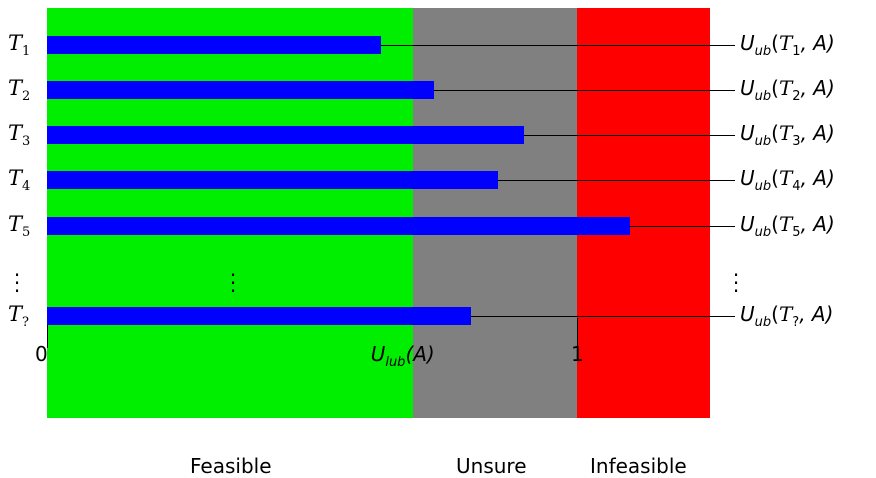 The width and height of the screenshot is (876, 478). What do you see at coordinates (796, 51) in the screenshot?
I see `bound-task-subscript: 1` at bounding box center [796, 51].